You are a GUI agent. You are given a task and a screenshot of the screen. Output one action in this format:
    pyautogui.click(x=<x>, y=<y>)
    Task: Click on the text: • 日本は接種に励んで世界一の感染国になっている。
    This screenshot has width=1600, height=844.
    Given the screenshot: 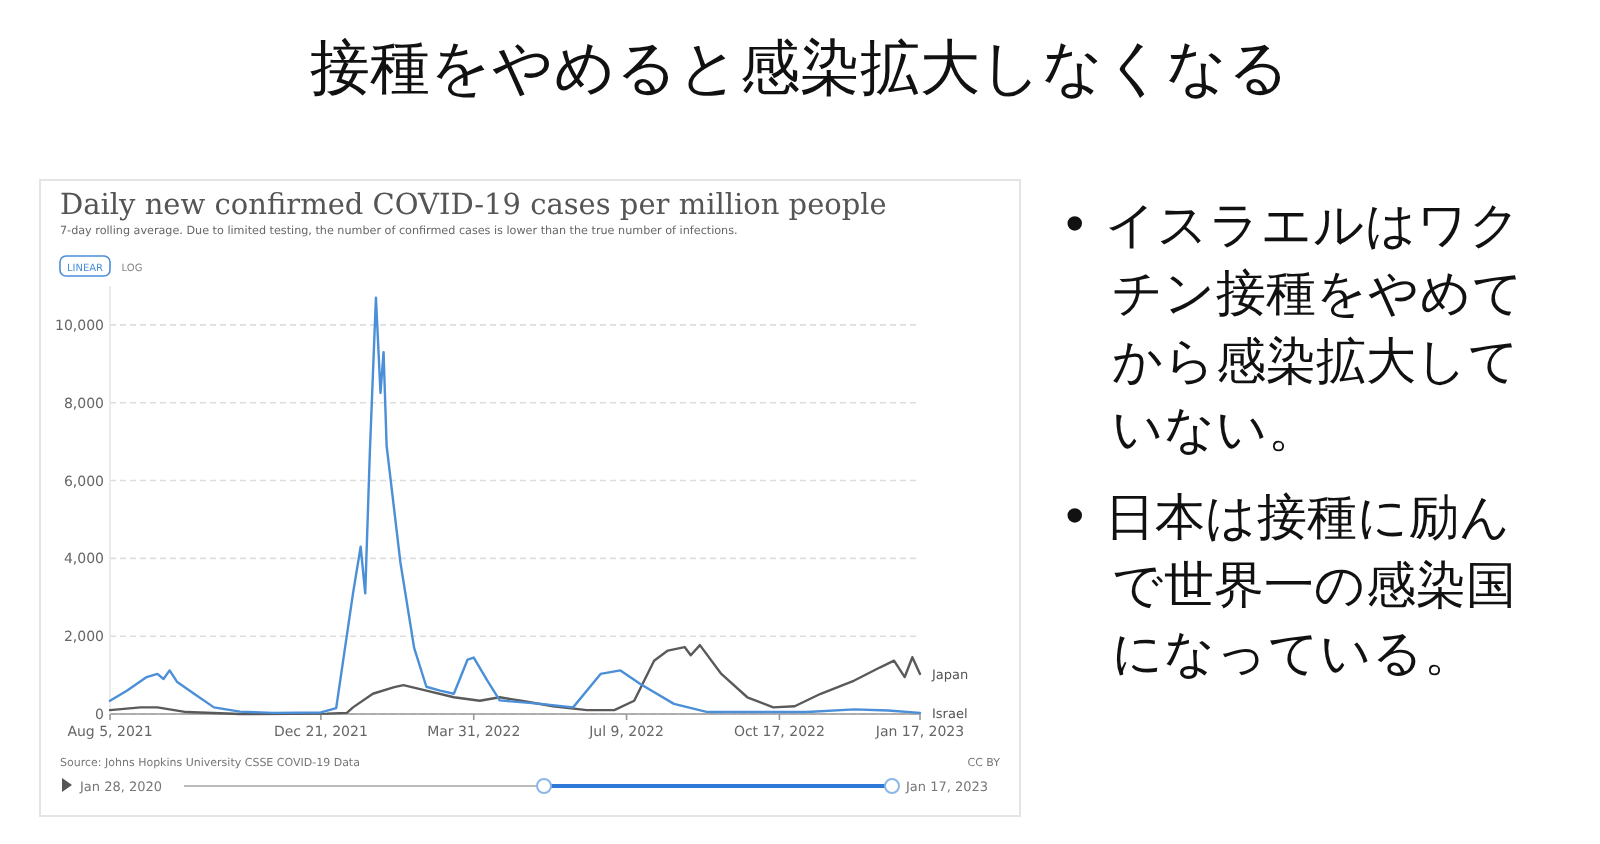 What is the action you would take?
    pyautogui.click(x=1289, y=586)
    